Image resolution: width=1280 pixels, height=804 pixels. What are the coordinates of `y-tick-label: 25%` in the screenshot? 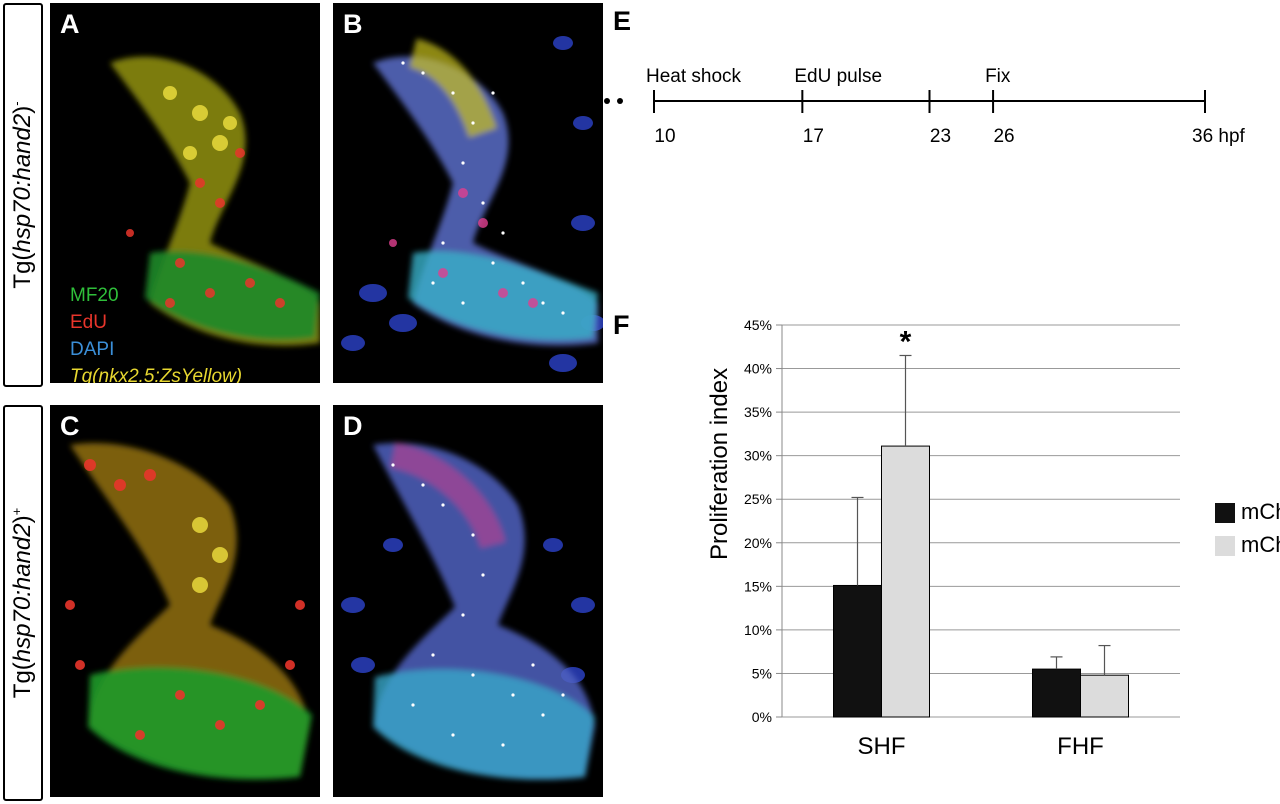 It's located at (758, 499).